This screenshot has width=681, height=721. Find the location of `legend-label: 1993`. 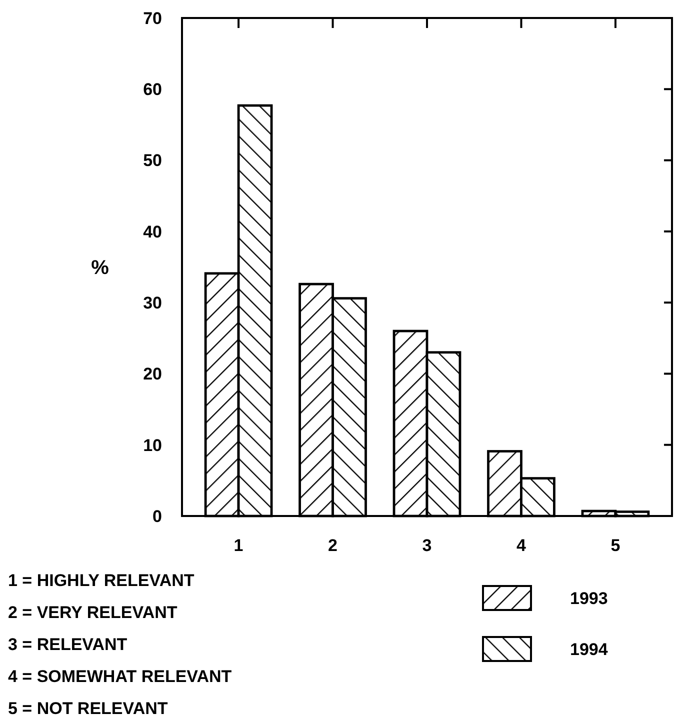

legend-label: 1993 is located at coordinates (589, 598).